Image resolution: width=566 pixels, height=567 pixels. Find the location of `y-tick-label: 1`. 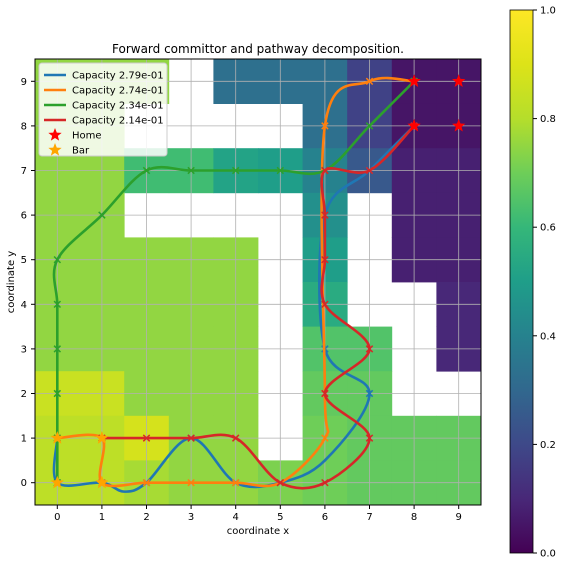

y-tick-label: 1 is located at coordinates (24, 439).